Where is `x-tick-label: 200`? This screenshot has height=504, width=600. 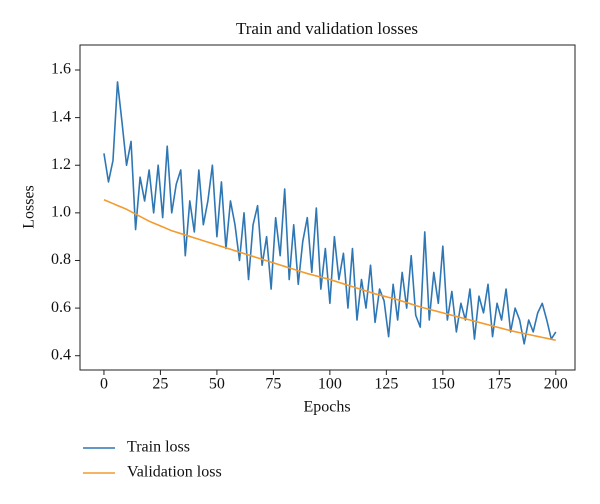 x-tick-label: 200 is located at coordinates (556, 384).